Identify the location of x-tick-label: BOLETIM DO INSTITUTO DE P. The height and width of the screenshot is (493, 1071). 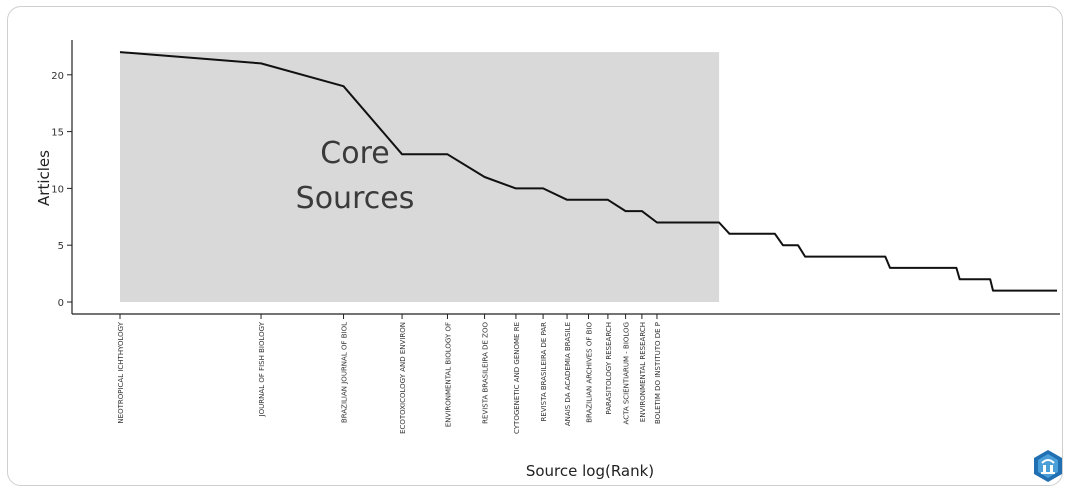
(658, 373).